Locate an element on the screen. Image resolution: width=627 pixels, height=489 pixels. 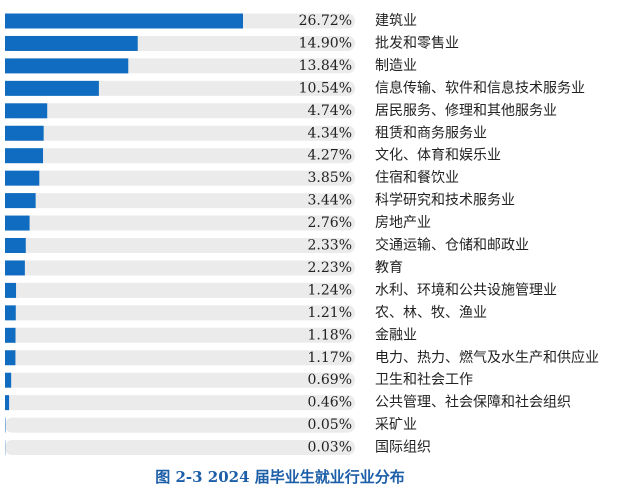
category-label: 制造业 is located at coordinates (396, 66).